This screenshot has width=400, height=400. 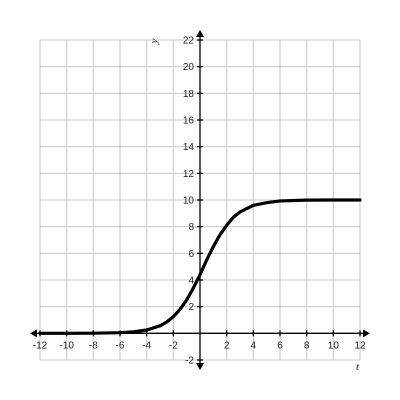 What do you see at coordinates (191, 307) in the screenshot?
I see `y-tick-label: 2` at bounding box center [191, 307].